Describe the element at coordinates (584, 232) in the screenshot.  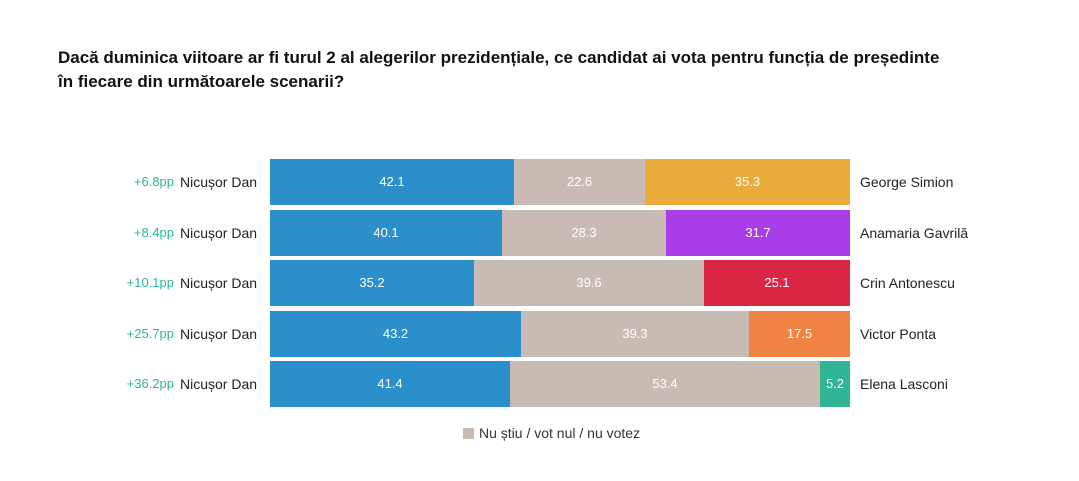
I see `bar-segment-undecided: 28.3` at that location.